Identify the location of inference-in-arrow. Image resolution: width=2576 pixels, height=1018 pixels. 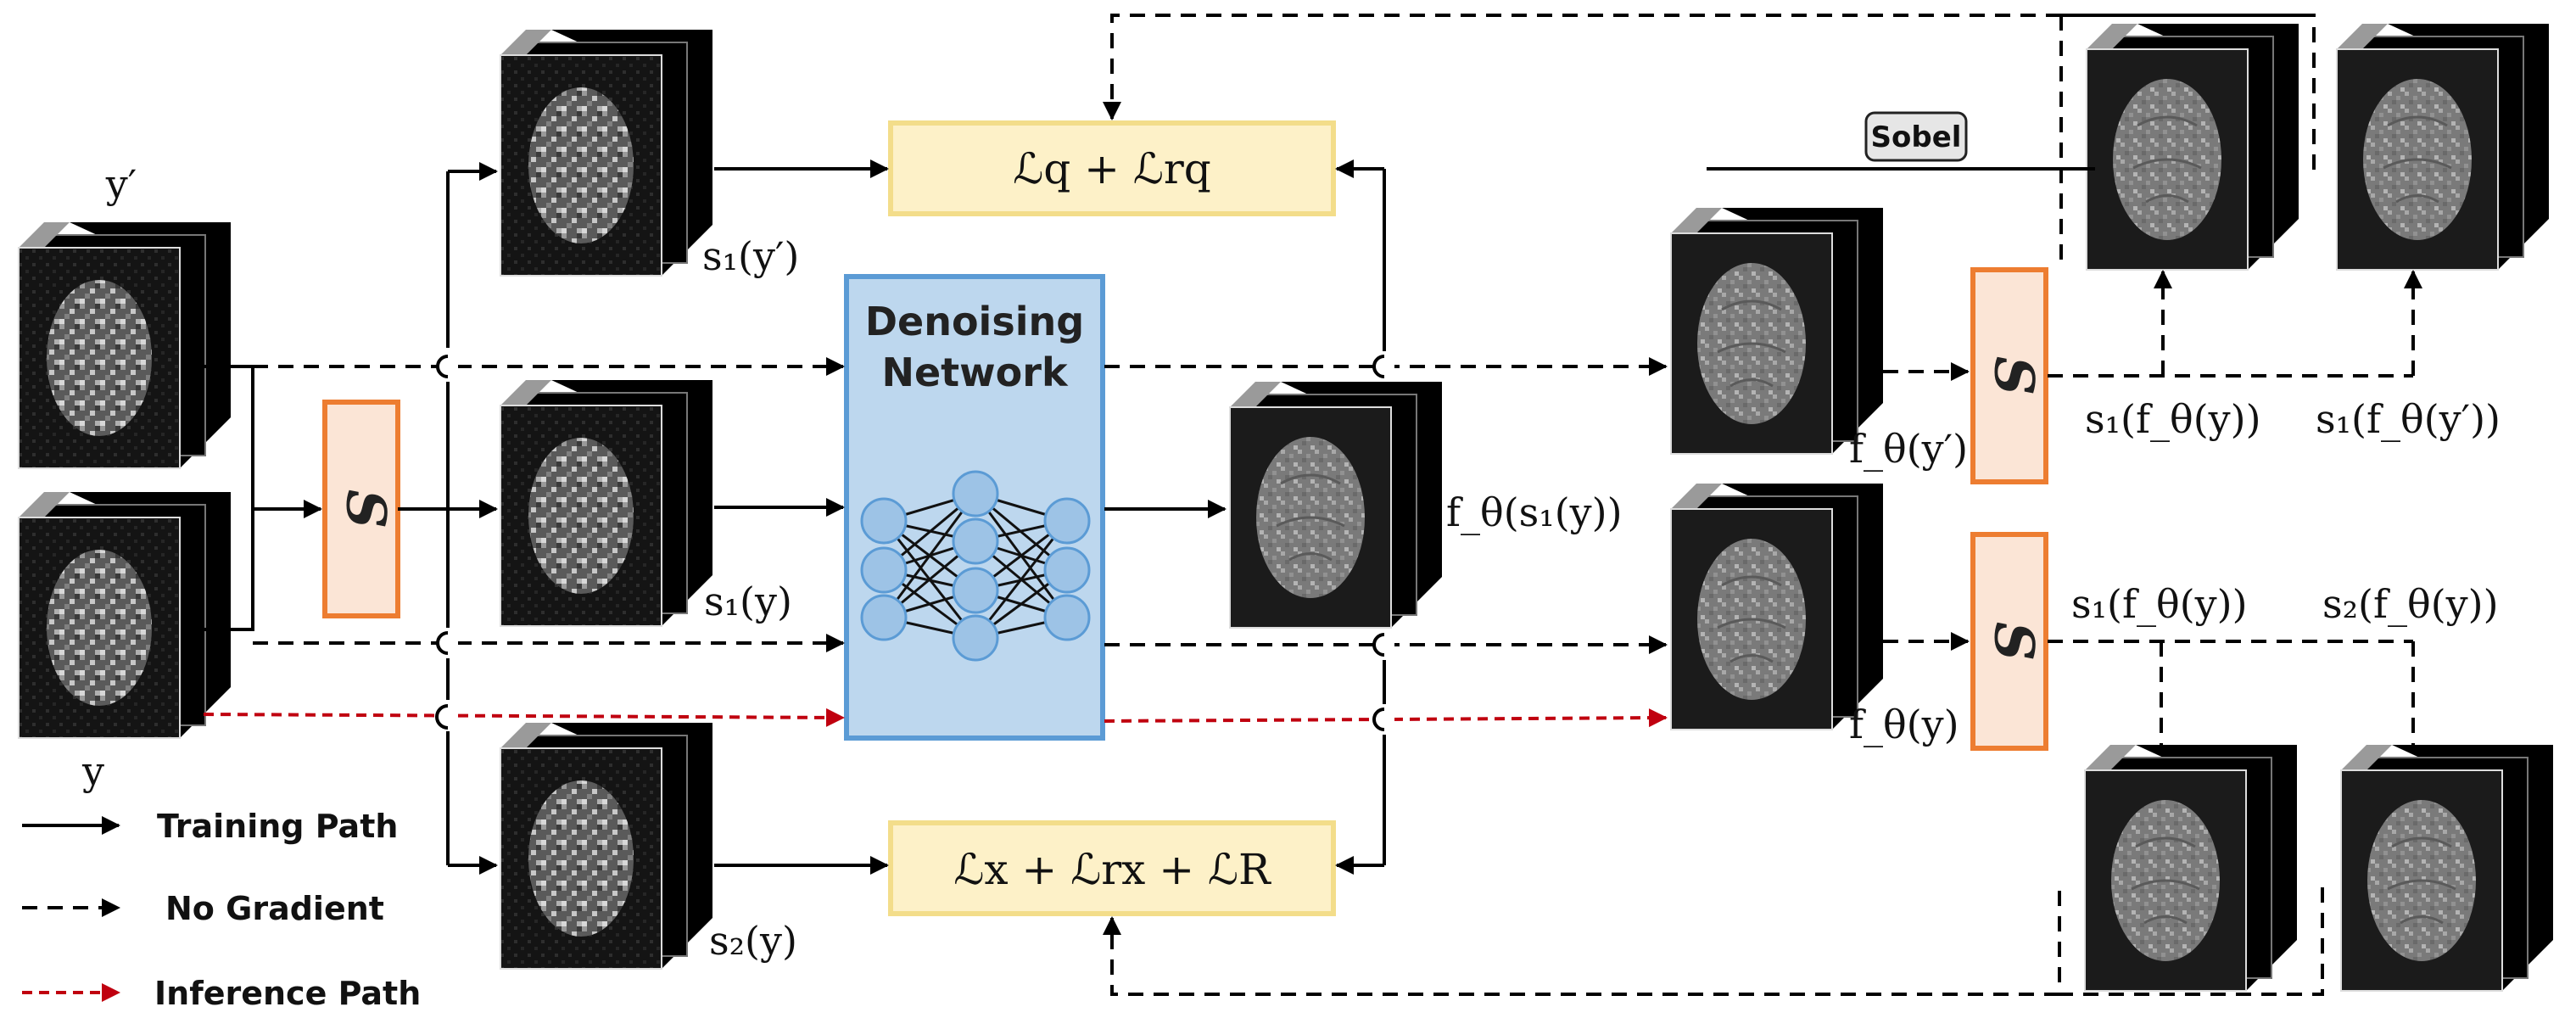
(524, 717).